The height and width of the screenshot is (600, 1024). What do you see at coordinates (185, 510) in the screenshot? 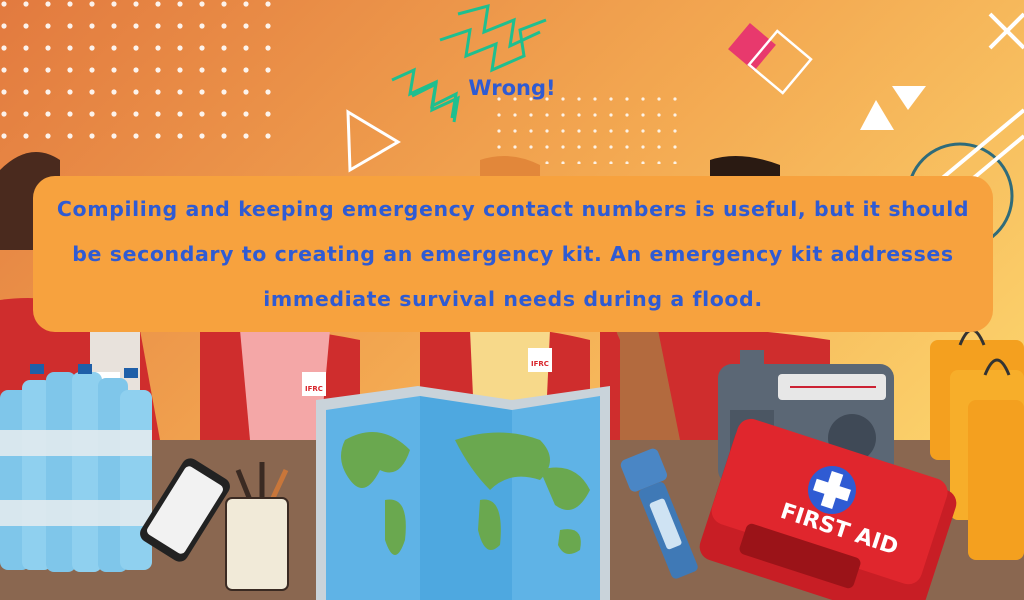
I see `smartphone` at bounding box center [185, 510].